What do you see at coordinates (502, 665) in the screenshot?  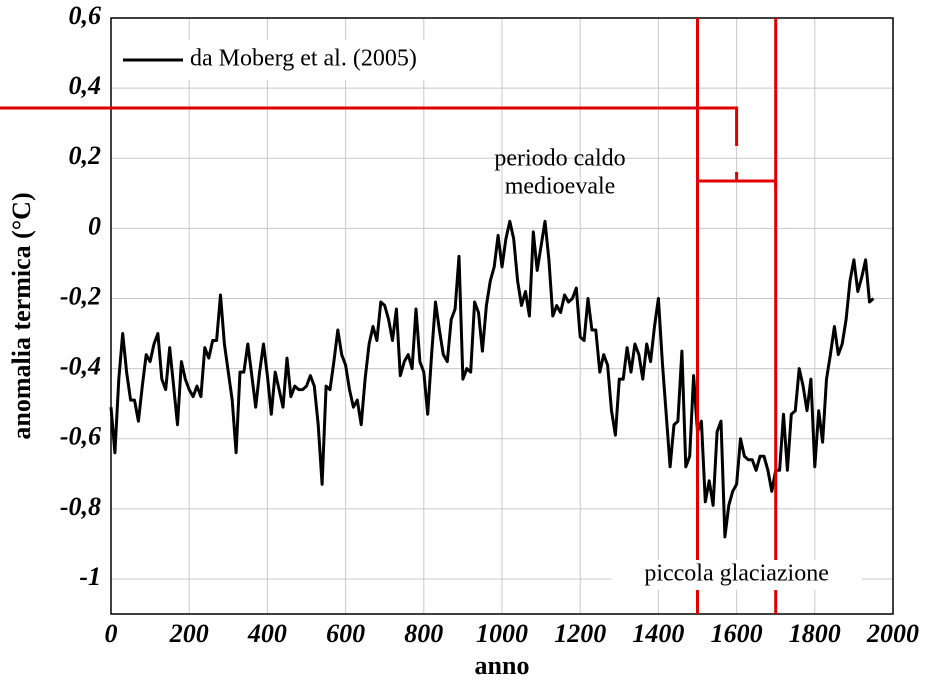 I see `x-axis-label: anno` at bounding box center [502, 665].